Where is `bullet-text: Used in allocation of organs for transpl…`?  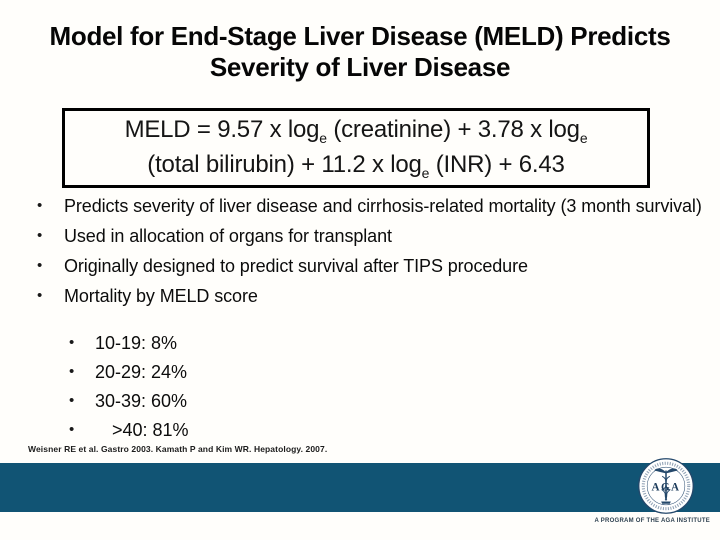
bullet-text: Used in allocation of organs for transpl… is located at coordinates (228, 236).